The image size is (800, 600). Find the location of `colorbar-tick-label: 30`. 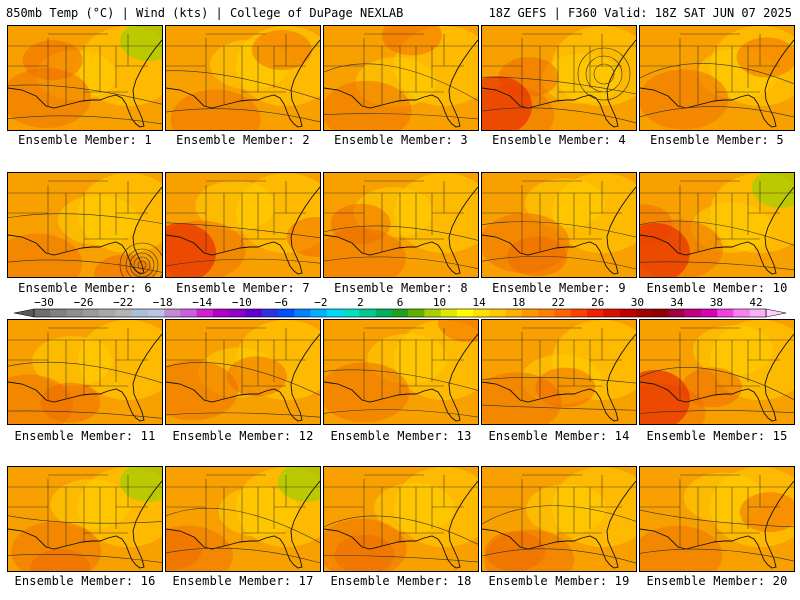

colorbar-tick-label: 30 is located at coordinates (637, 302).